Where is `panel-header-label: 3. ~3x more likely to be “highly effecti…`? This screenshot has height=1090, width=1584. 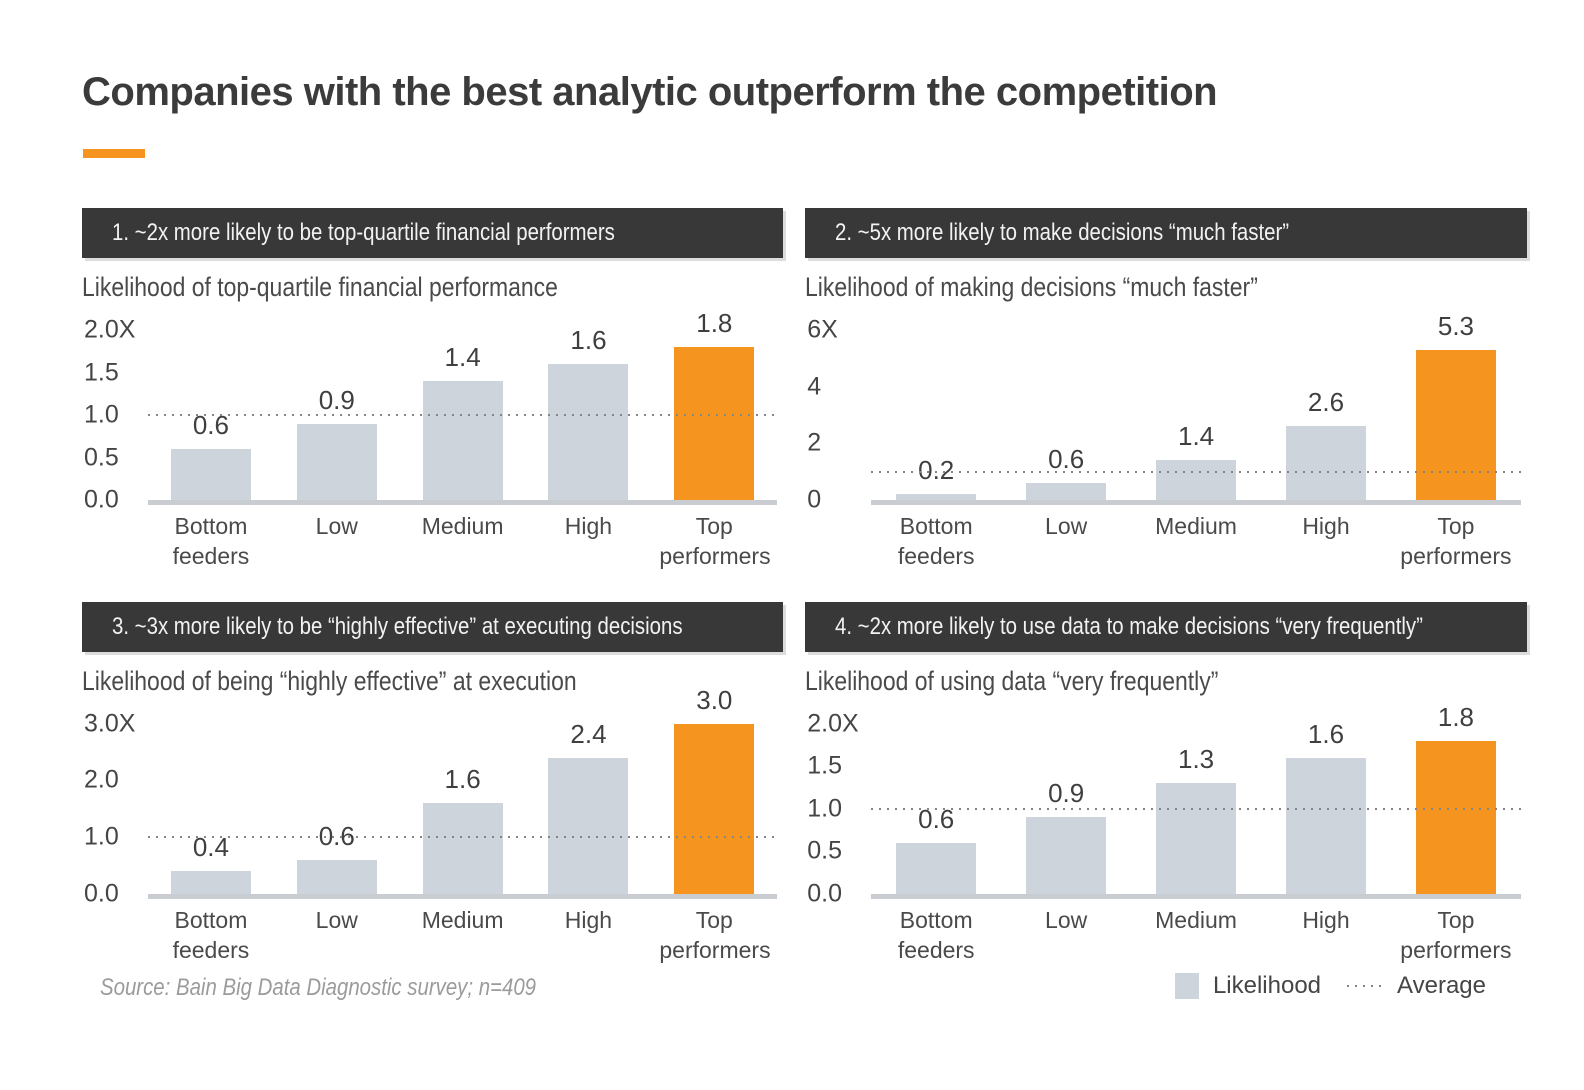
panel-header-label: 3. ~3x more likely to be “highly effecti… is located at coordinates (397, 626).